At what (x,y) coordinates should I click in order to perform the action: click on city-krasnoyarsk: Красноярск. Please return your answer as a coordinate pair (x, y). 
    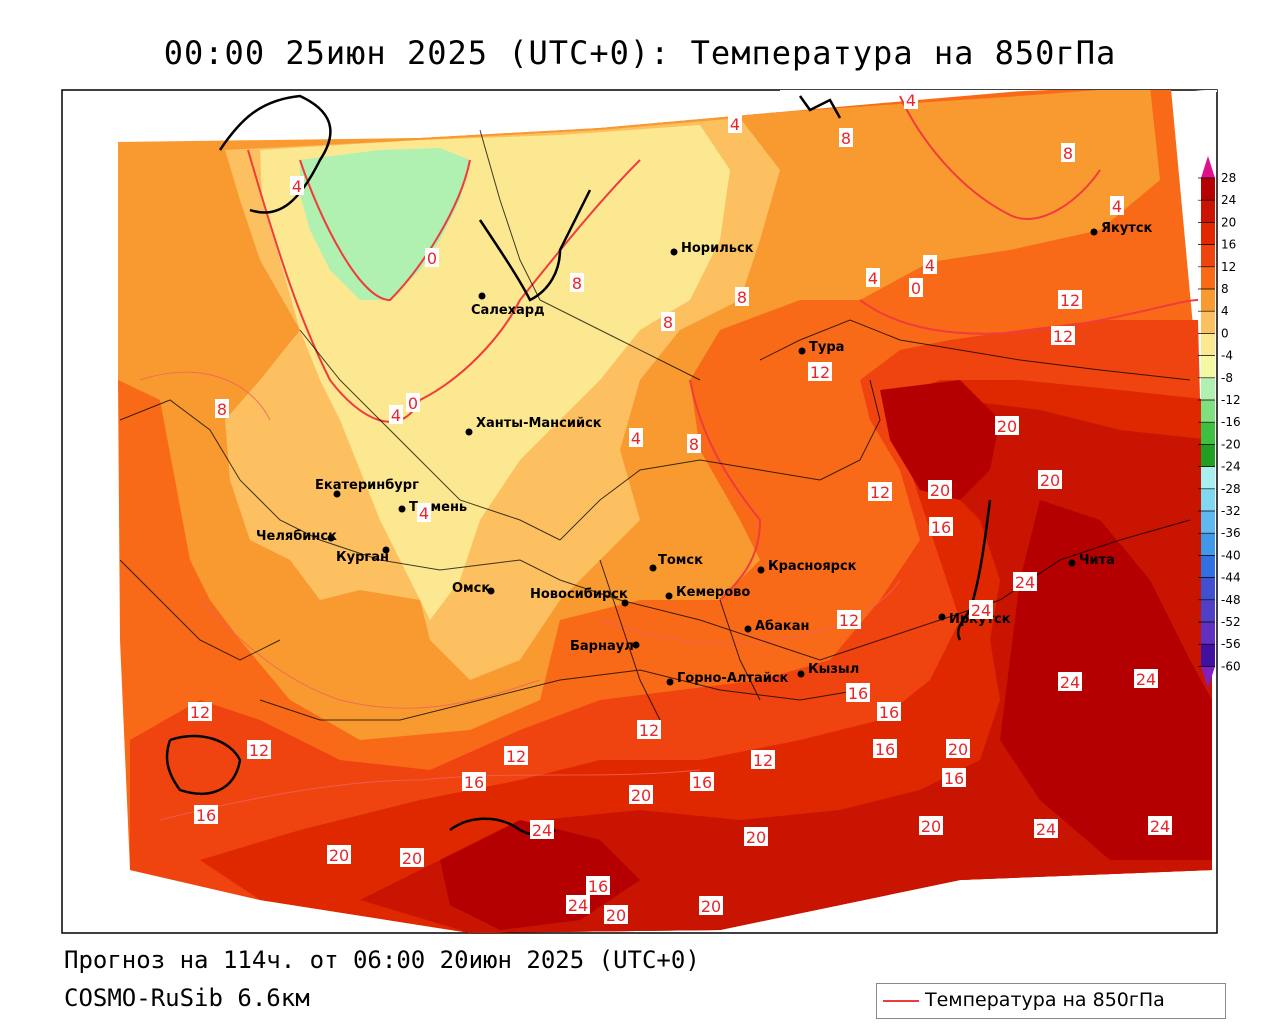
    Looking at the image, I should click on (807, 566).